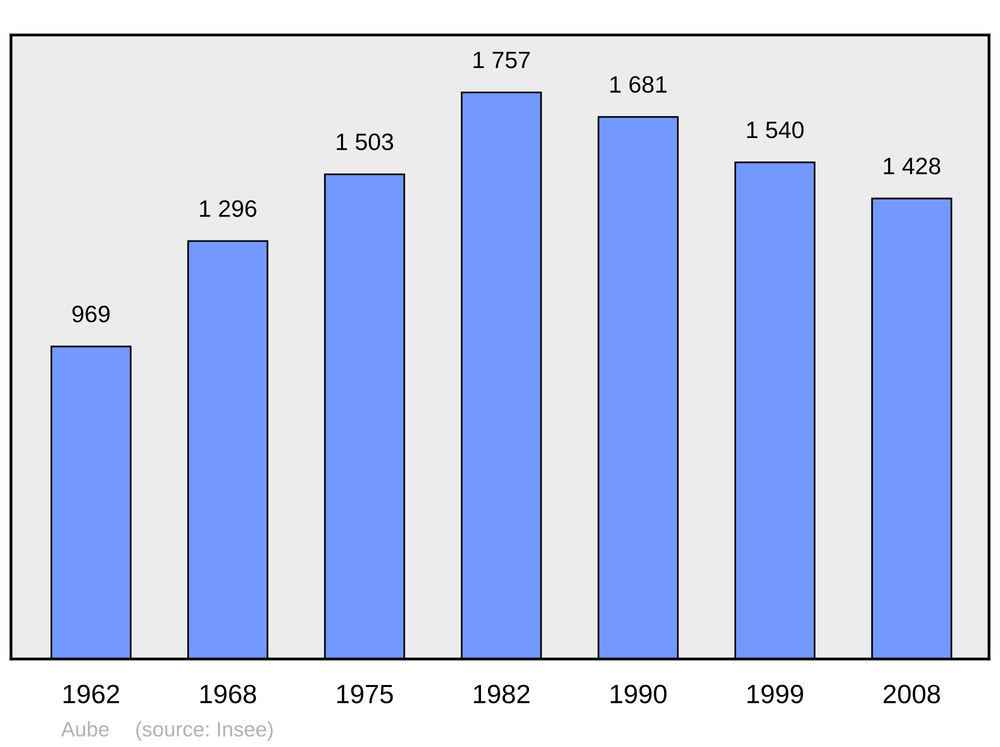  What do you see at coordinates (228, 208) in the screenshot?
I see `data-label: 1 296` at bounding box center [228, 208].